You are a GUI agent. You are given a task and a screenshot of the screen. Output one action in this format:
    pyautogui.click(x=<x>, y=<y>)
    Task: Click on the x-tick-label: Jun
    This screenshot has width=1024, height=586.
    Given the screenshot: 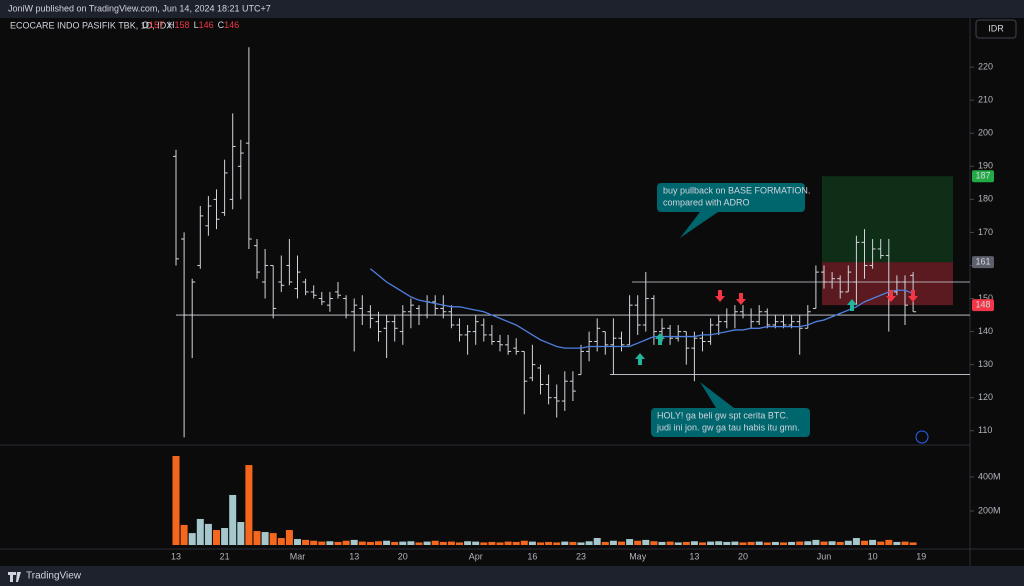 What is the action you would take?
    pyautogui.click(x=824, y=556)
    